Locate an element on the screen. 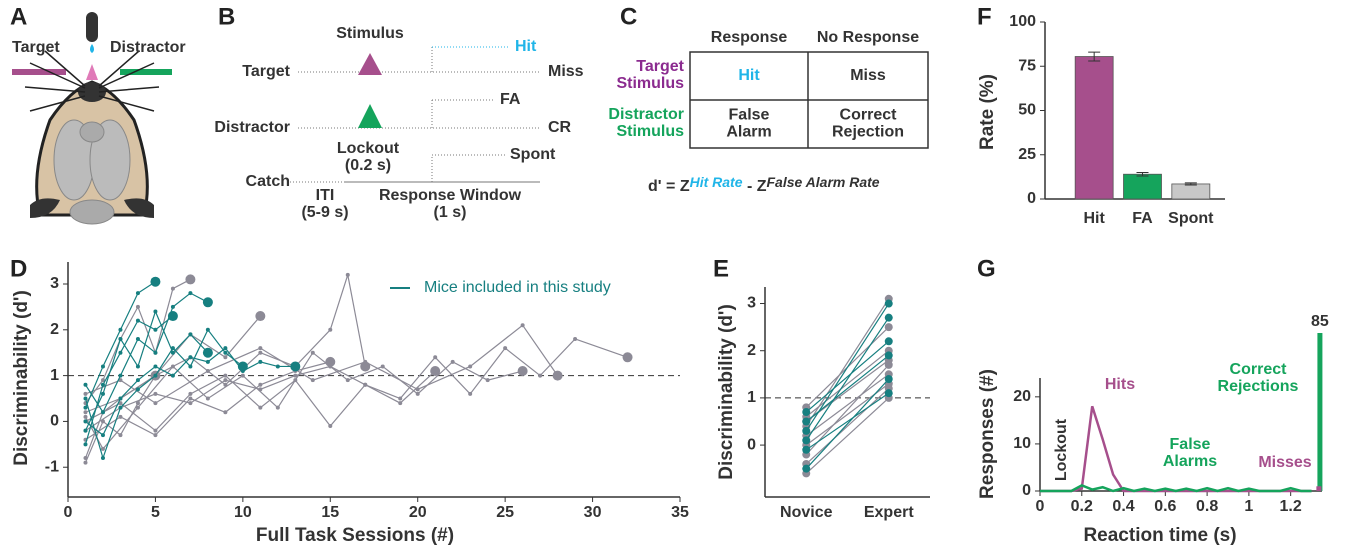 The width and height of the screenshot is (1345, 555). y-tick-label: 1 is located at coordinates (751, 397).